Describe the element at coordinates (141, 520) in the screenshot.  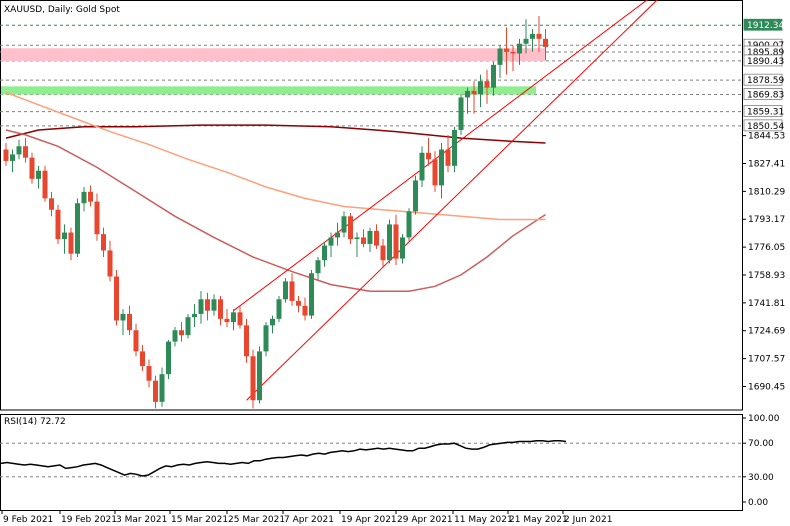
I see `x-tick-label: 3 Mar 2021` at that location.